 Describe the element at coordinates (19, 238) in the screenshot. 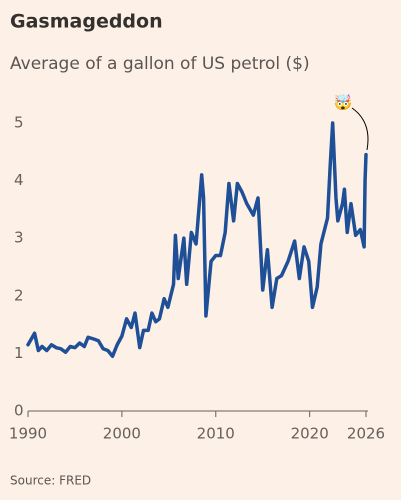

I see `y-tick-label: 3` at that location.